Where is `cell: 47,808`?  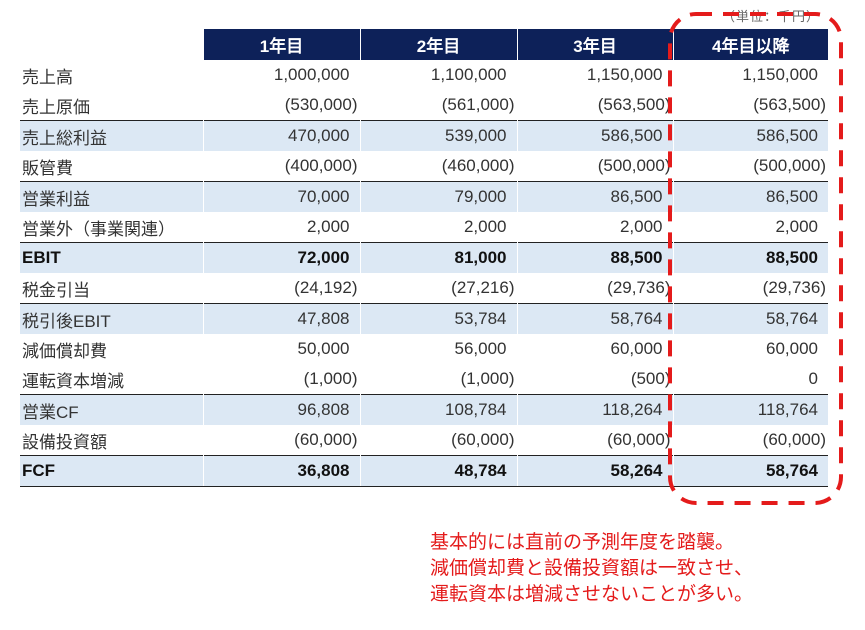 cell: 47,808 is located at coordinates (281, 318).